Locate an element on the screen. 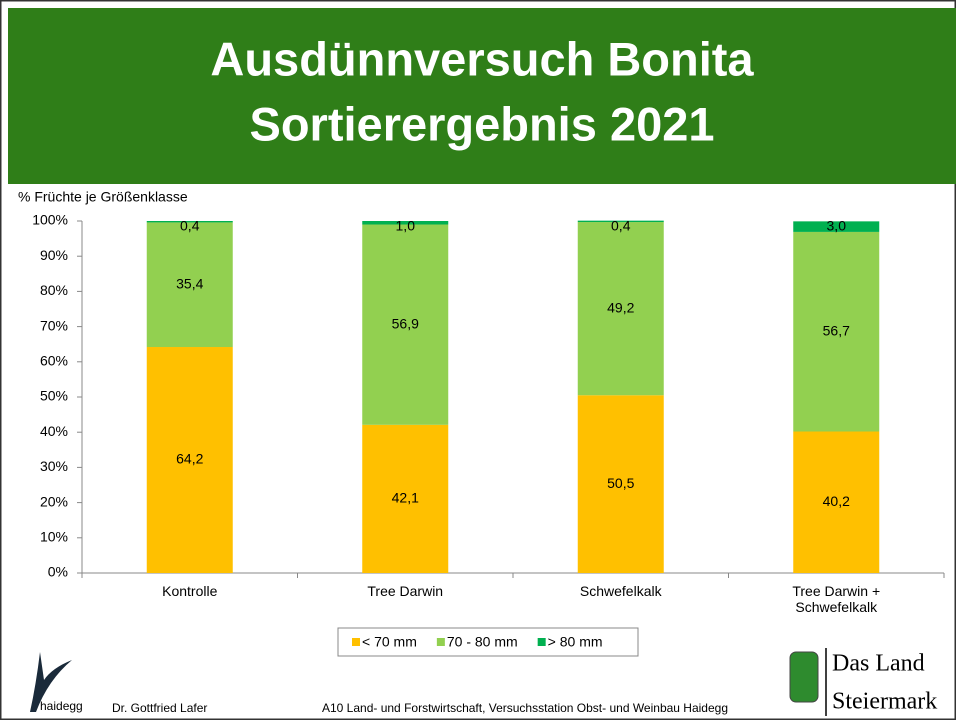 The width and height of the screenshot is (956, 720). y-tick-label: 0% is located at coordinates (58, 572).